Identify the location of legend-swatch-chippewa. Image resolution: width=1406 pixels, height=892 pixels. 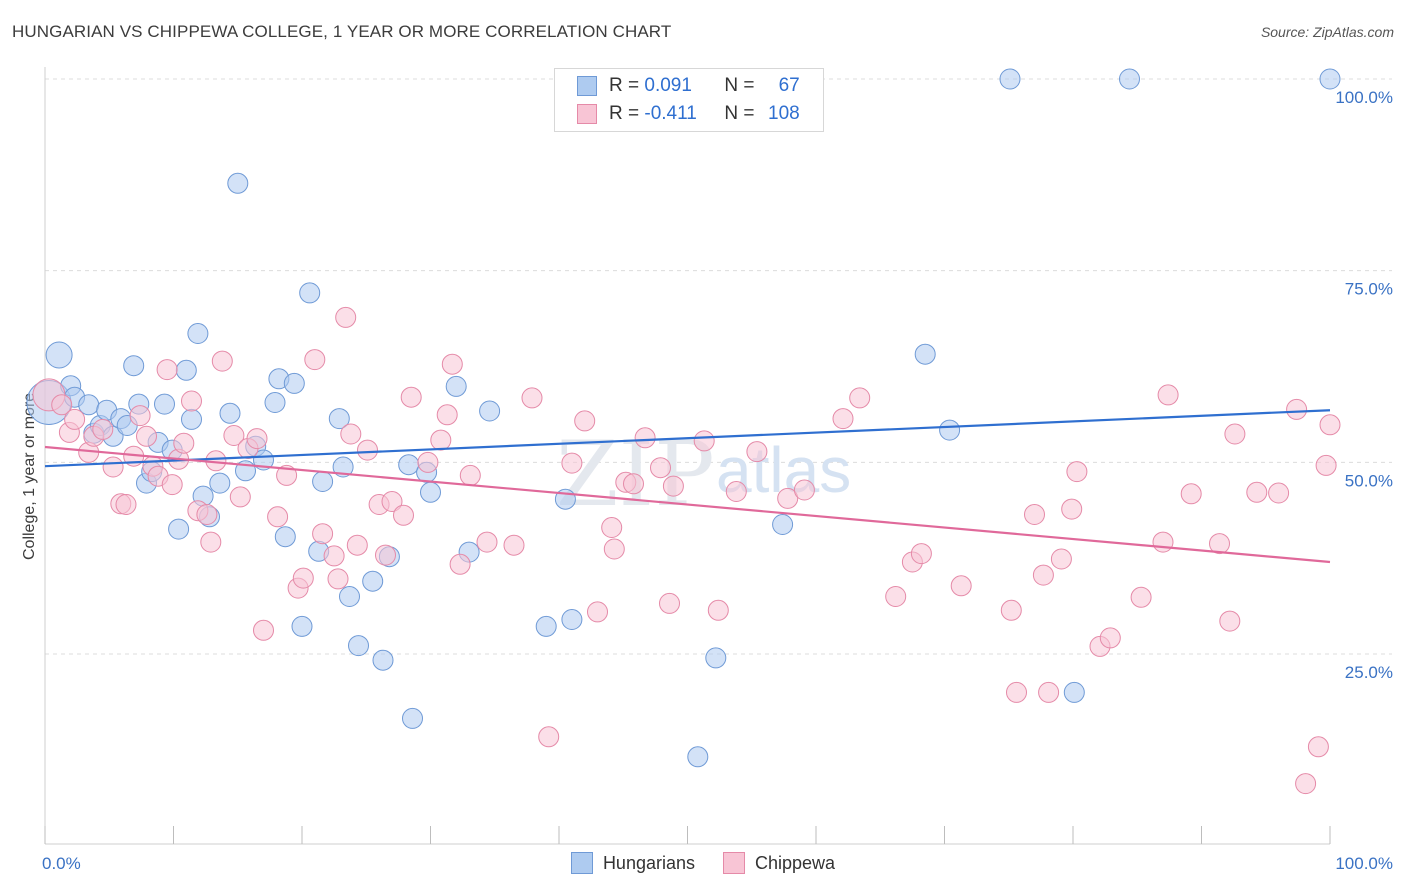
(734, 863).